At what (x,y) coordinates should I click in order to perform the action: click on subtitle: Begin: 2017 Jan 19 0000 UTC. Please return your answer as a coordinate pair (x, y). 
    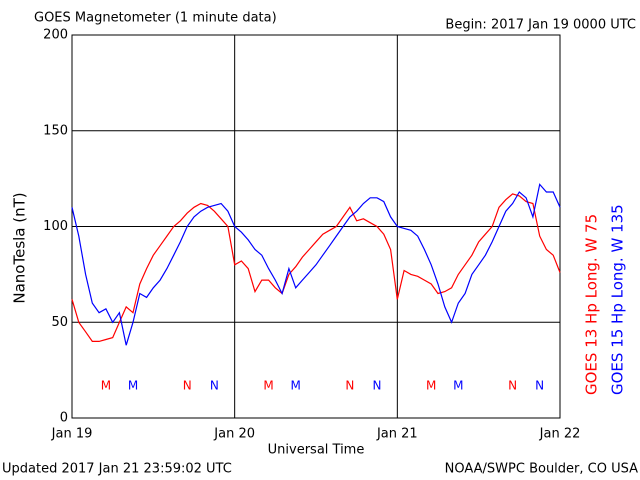
    Looking at the image, I should click on (540, 25).